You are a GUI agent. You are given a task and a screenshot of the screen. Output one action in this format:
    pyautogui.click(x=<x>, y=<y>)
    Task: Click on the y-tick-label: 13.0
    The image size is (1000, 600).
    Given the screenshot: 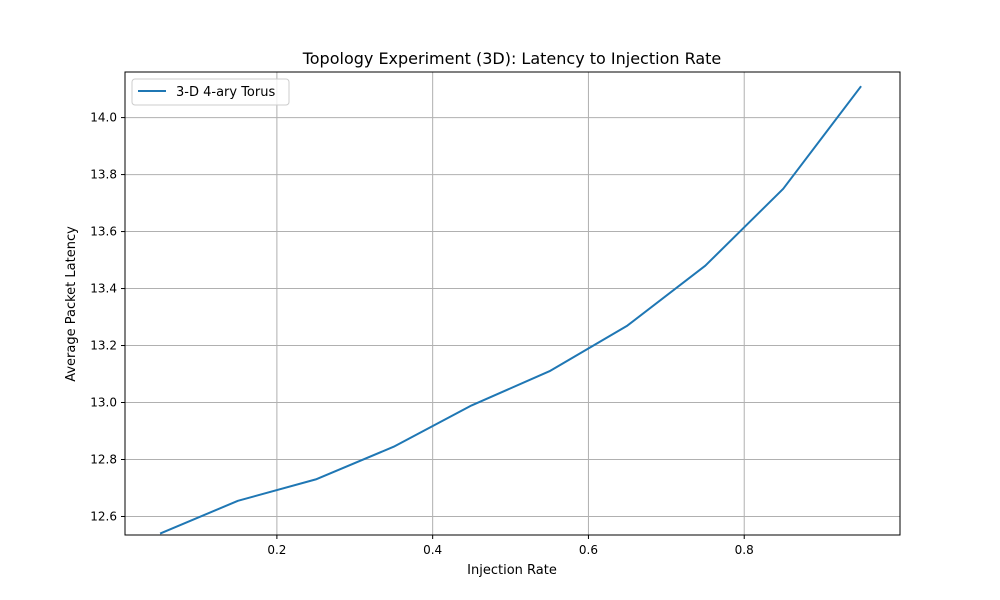 What is the action you would take?
    pyautogui.click(x=103, y=403)
    